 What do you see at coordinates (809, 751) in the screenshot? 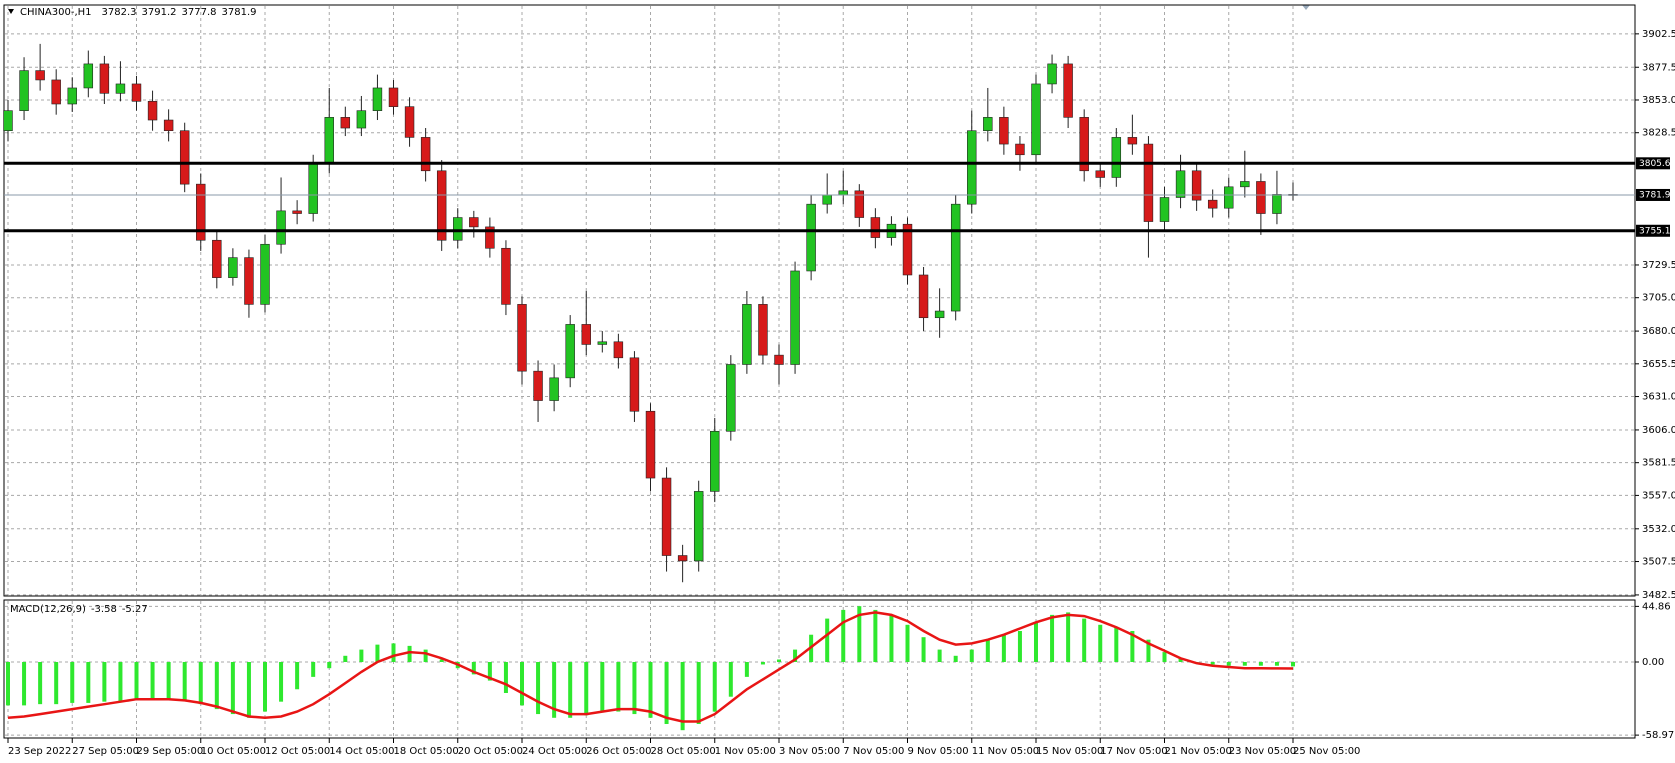
I see `x-tick-label: 3 Nov 05:00` at bounding box center [809, 751].